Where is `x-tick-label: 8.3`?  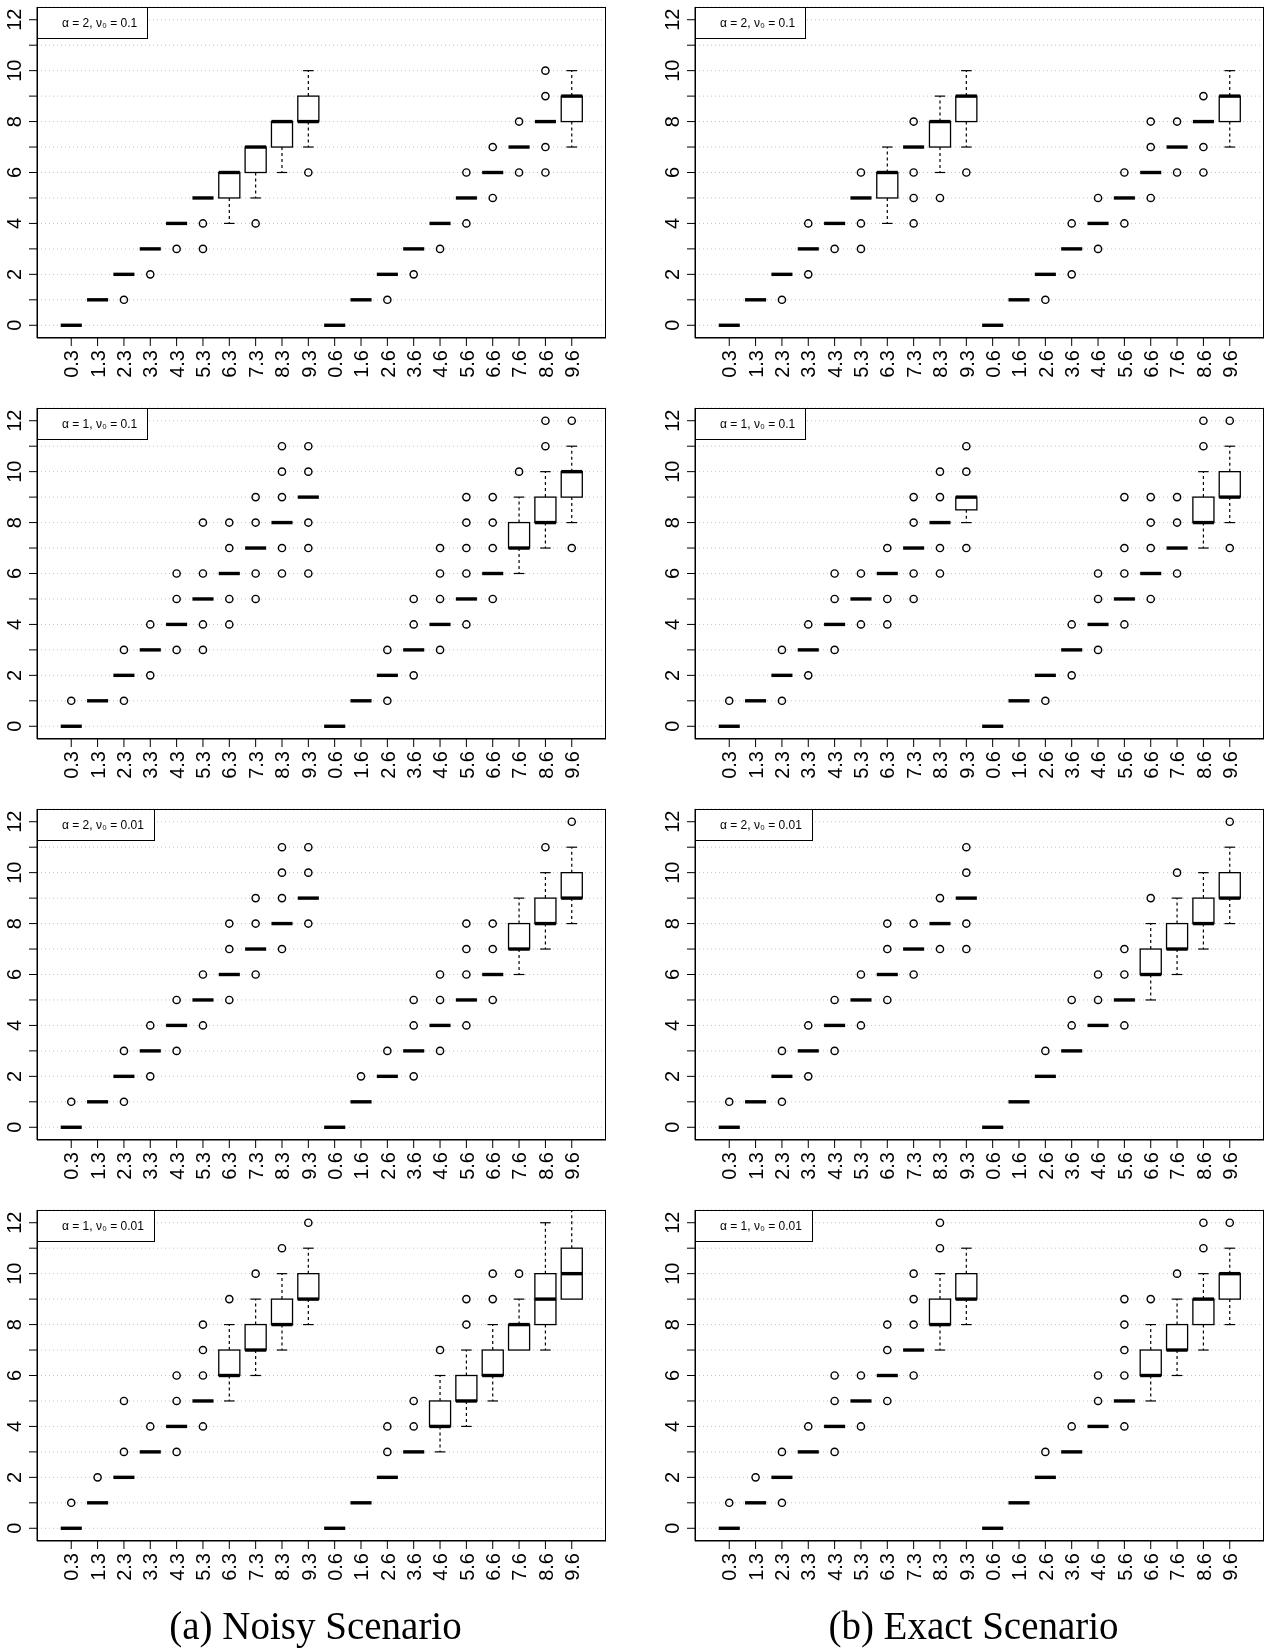 x-tick-label: 8.3 is located at coordinates (940, 364).